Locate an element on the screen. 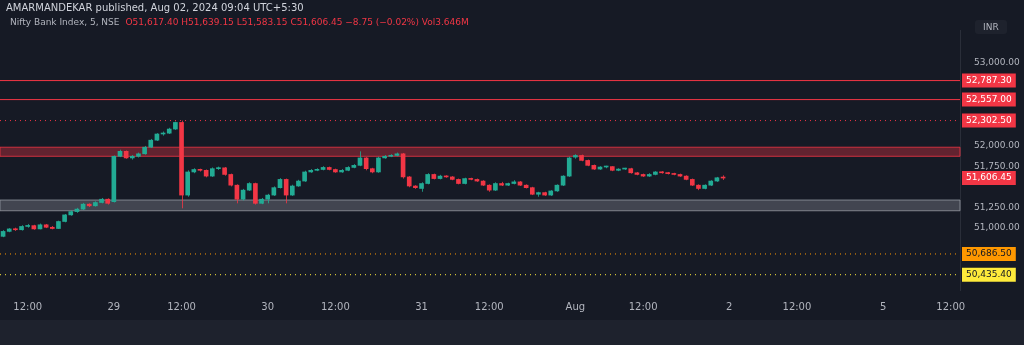  y-axis-title: INR is located at coordinates (991, 27).